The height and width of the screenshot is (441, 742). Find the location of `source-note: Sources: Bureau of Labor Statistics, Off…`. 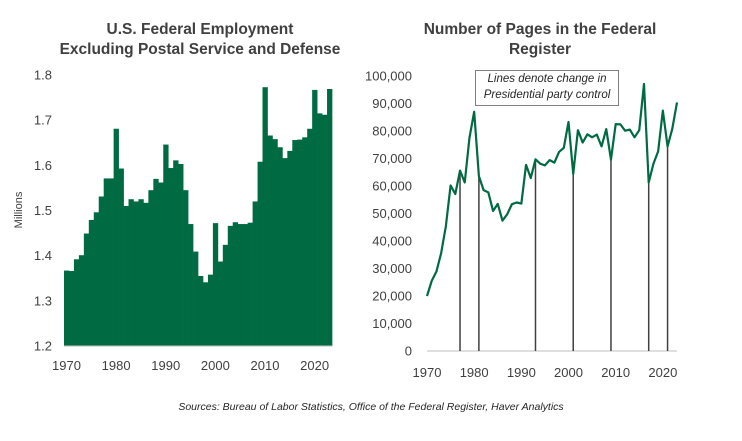

source-note: Sources: Bureau of Labor Statistics, Off… is located at coordinates (371, 407).